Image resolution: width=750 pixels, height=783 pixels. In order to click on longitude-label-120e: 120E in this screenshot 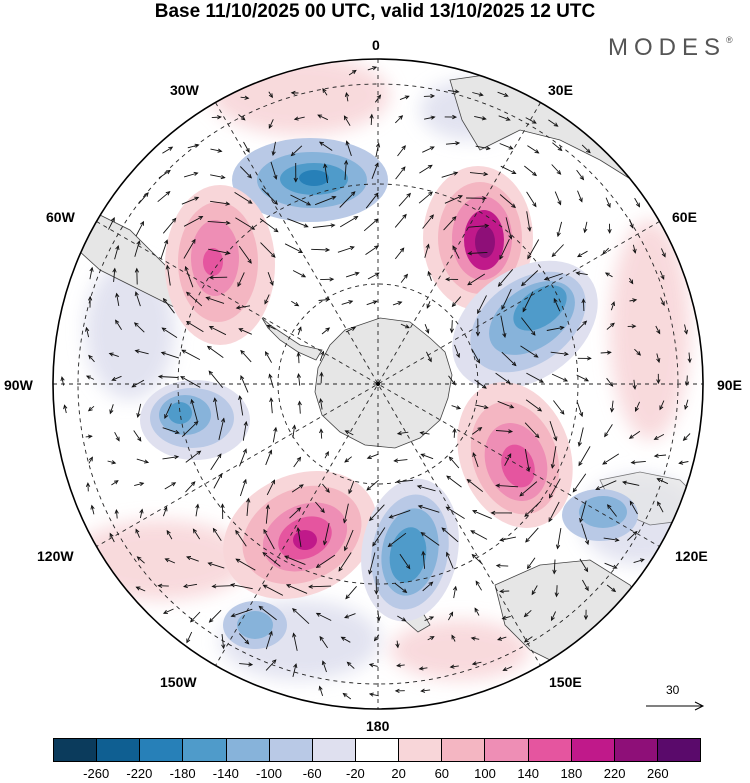, I will do `click(691, 556)`.